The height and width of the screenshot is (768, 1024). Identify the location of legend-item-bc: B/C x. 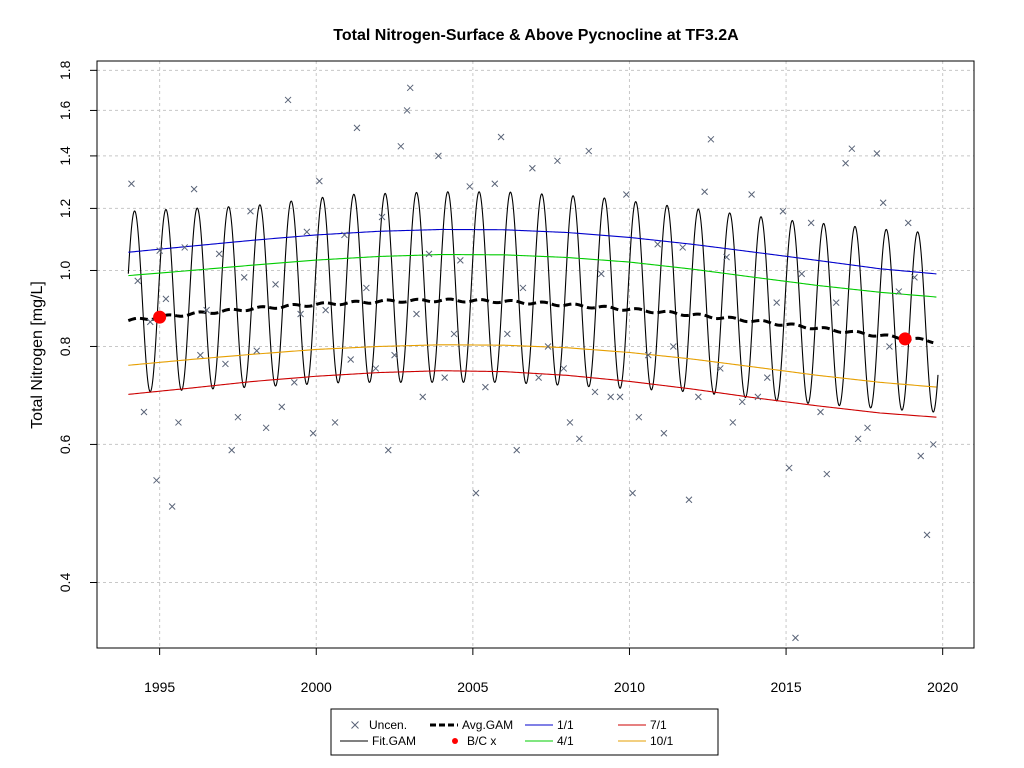
(474, 741).